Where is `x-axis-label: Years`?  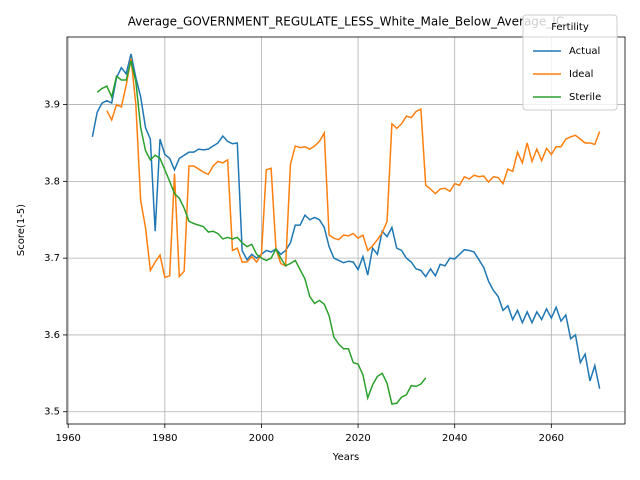 x-axis-label: Years is located at coordinates (345, 457).